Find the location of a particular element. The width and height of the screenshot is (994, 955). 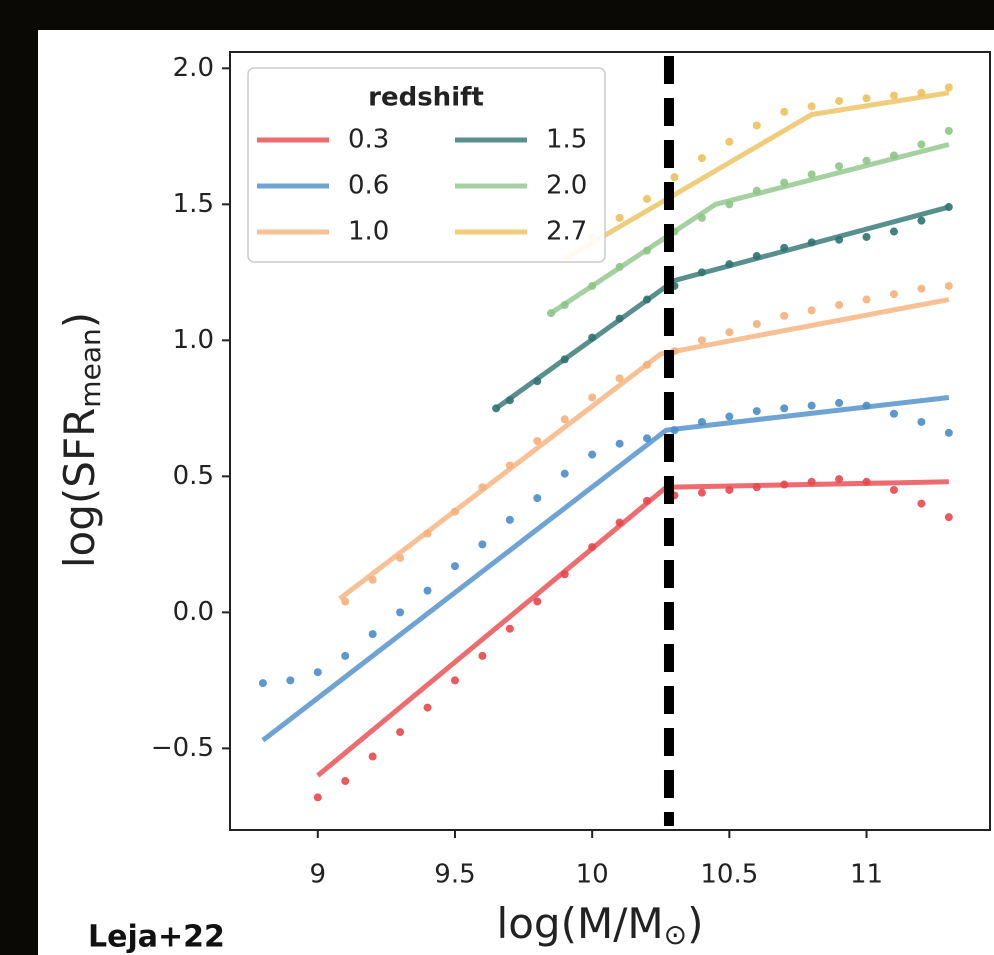

x-tick-label: 10.5 is located at coordinates (729, 875).